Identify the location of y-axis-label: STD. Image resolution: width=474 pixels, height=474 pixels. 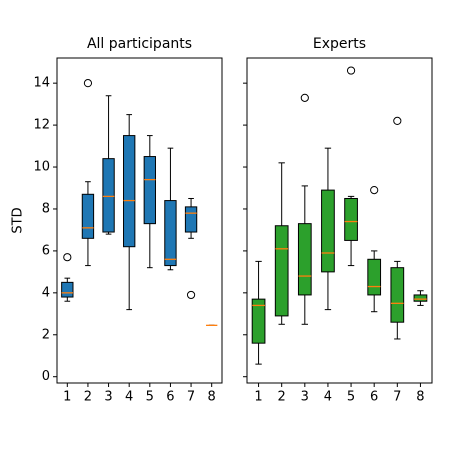
(18, 220).